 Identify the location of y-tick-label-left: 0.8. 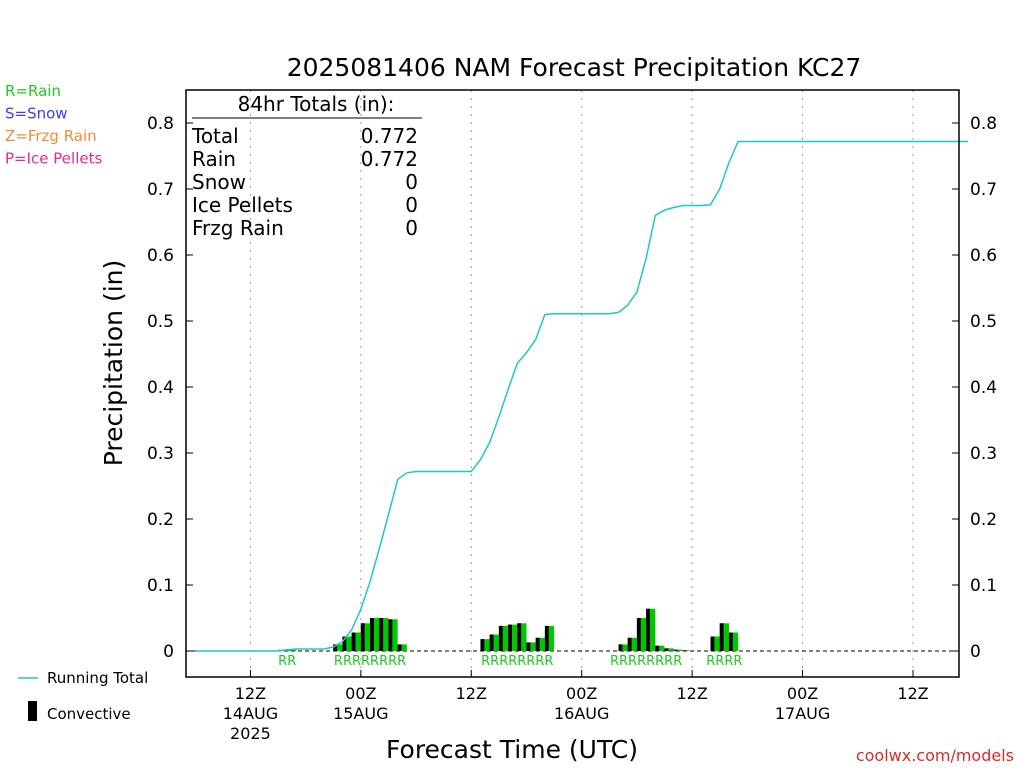
(160, 124).